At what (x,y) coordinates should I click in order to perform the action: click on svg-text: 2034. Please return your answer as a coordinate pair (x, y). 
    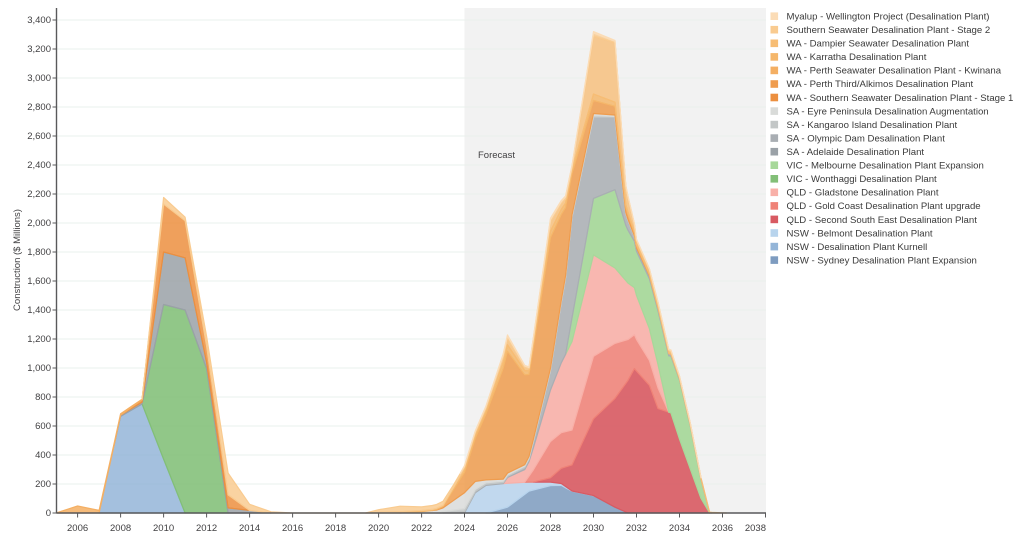
    Looking at the image, I should click on (679, 528).